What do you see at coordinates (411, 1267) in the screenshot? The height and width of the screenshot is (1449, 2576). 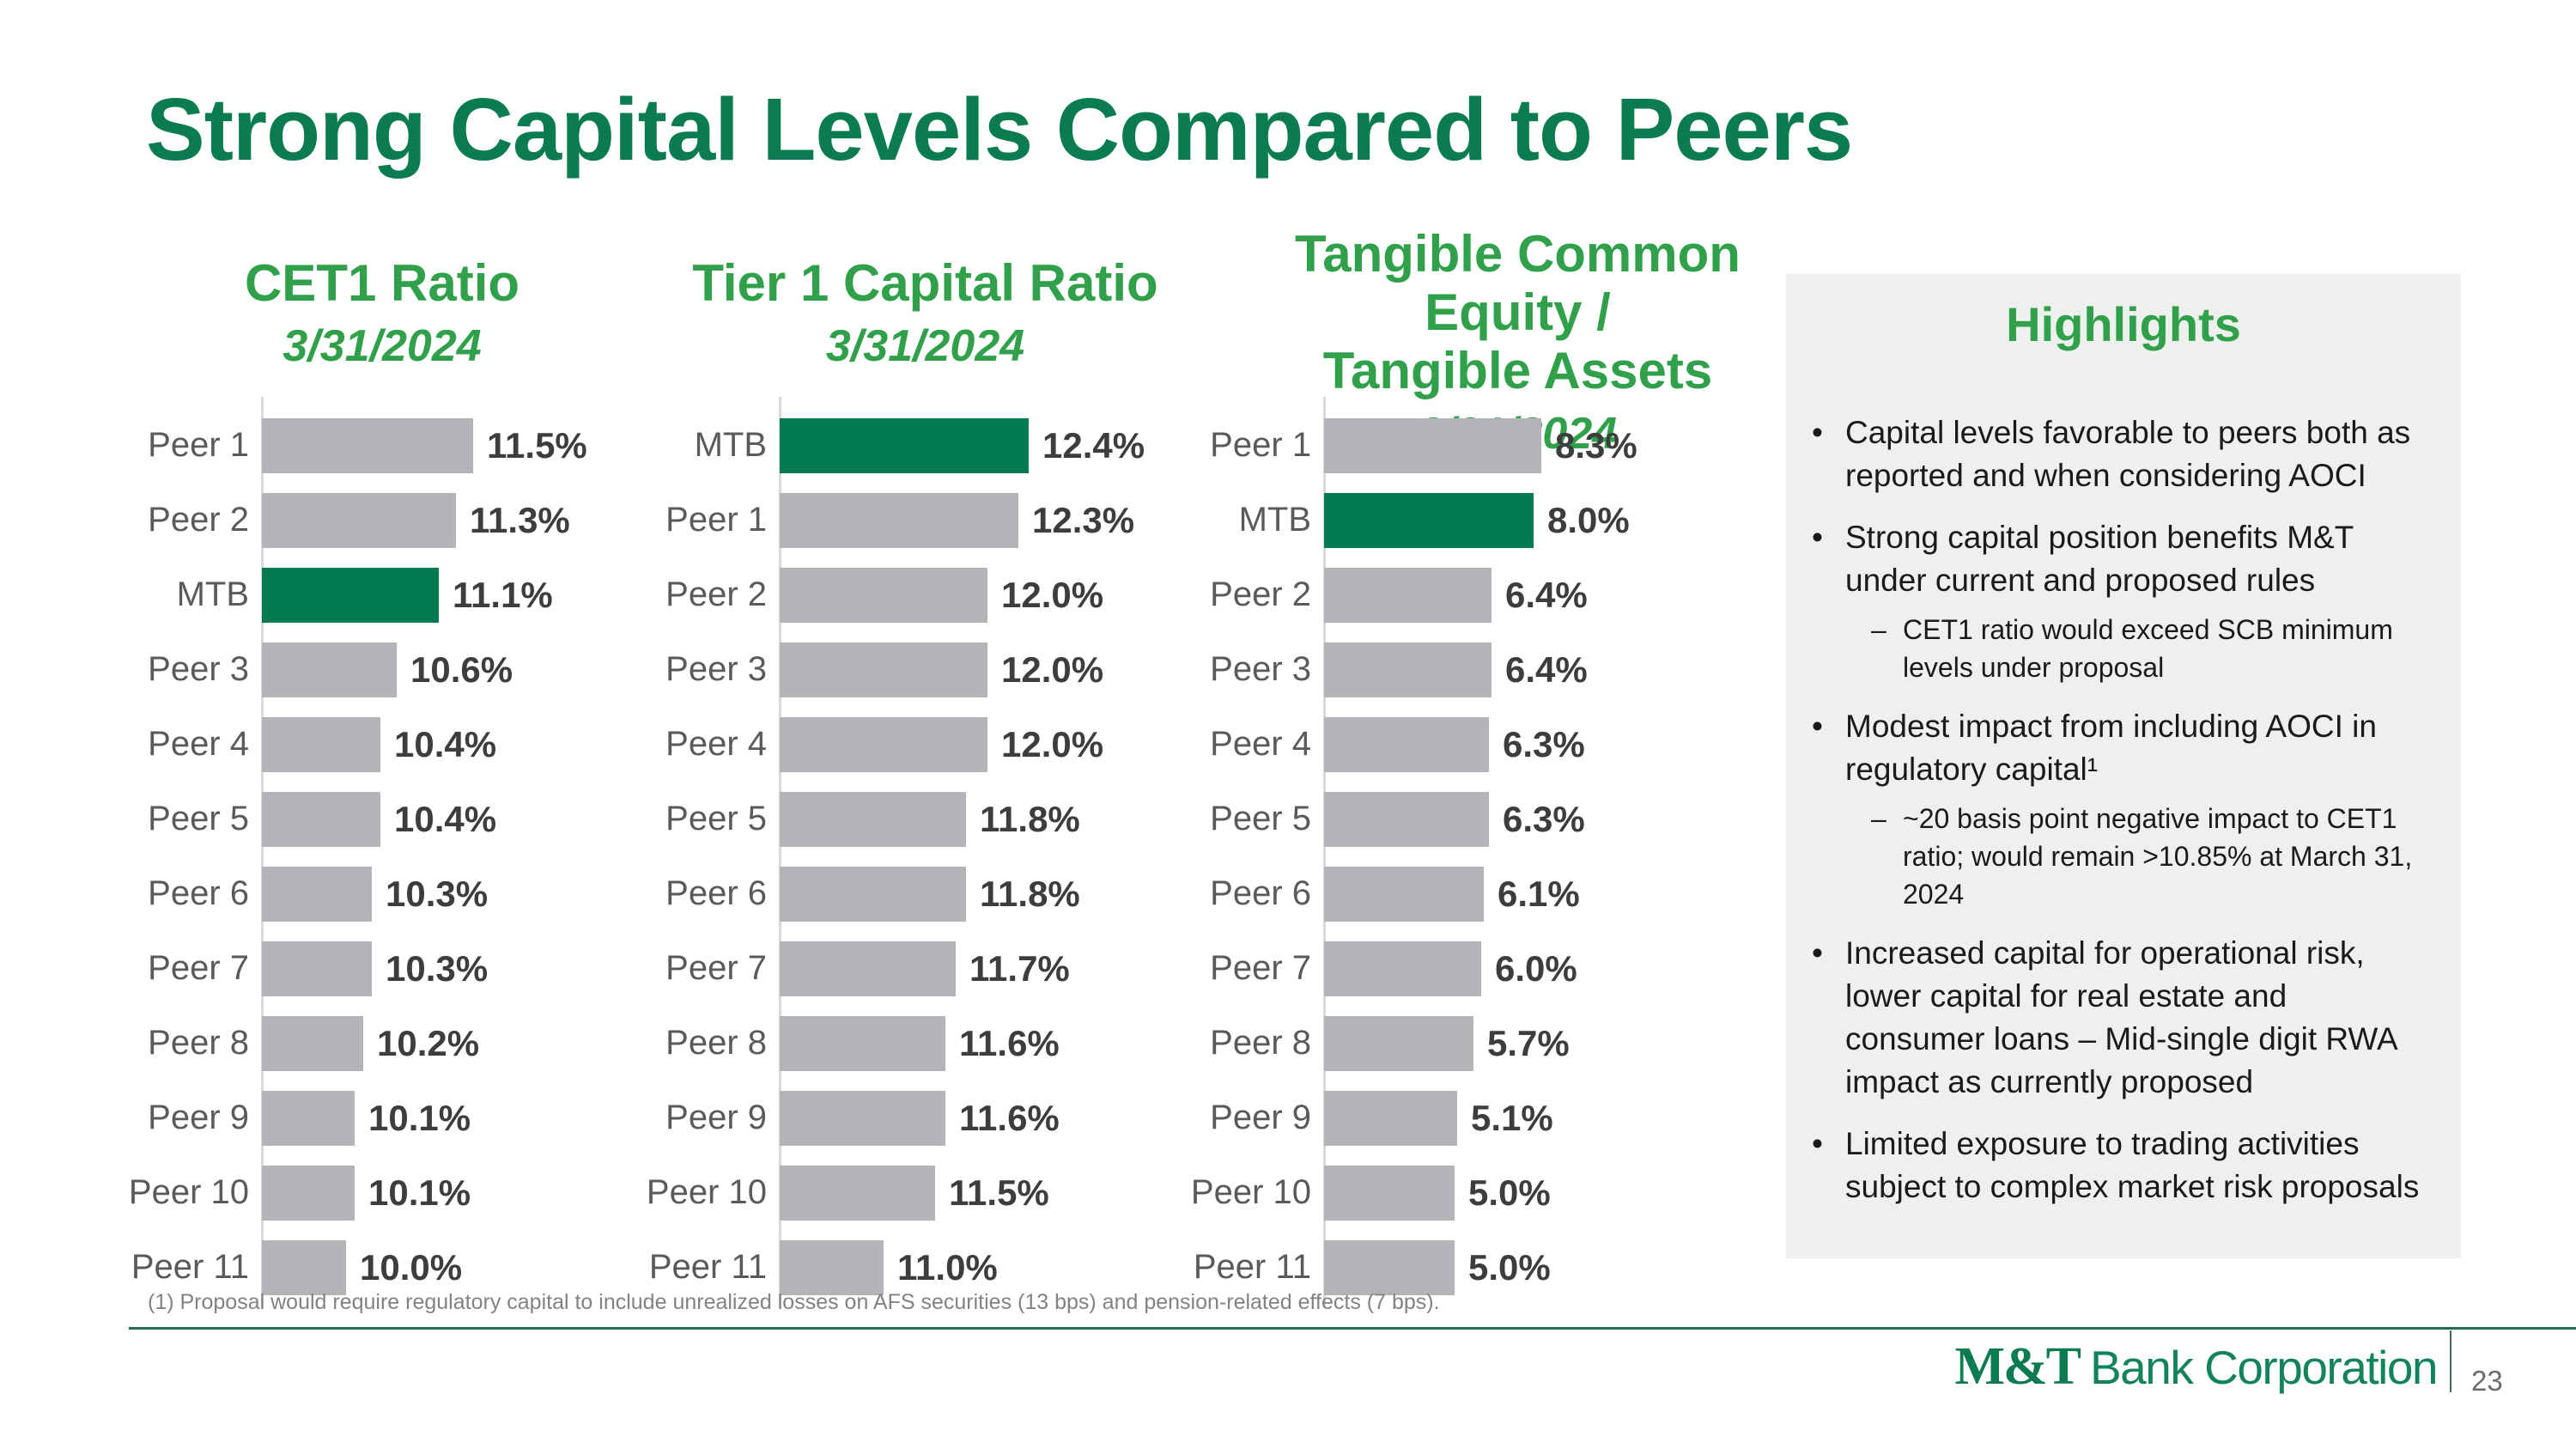 I see `bar-value-label: 10.0%` at bounding box center [411, 1267].